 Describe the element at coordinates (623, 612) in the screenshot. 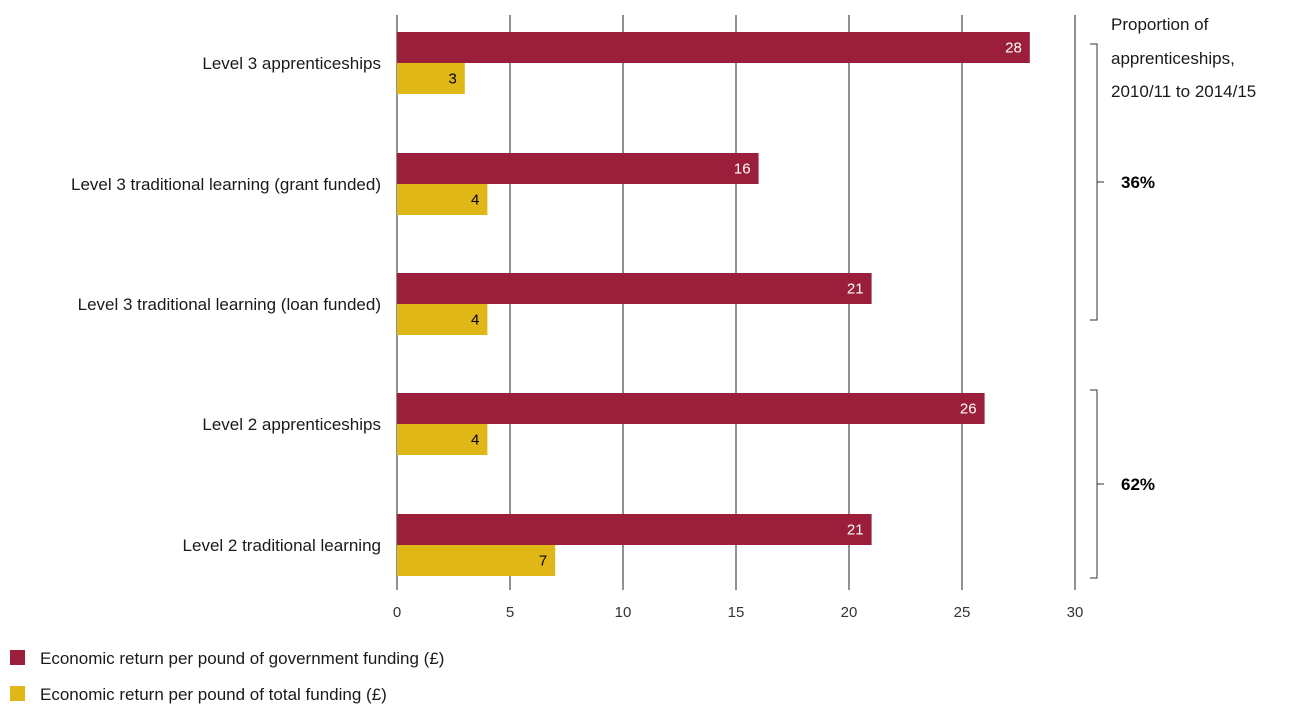

I see `x-tick-label: 10` at that location.